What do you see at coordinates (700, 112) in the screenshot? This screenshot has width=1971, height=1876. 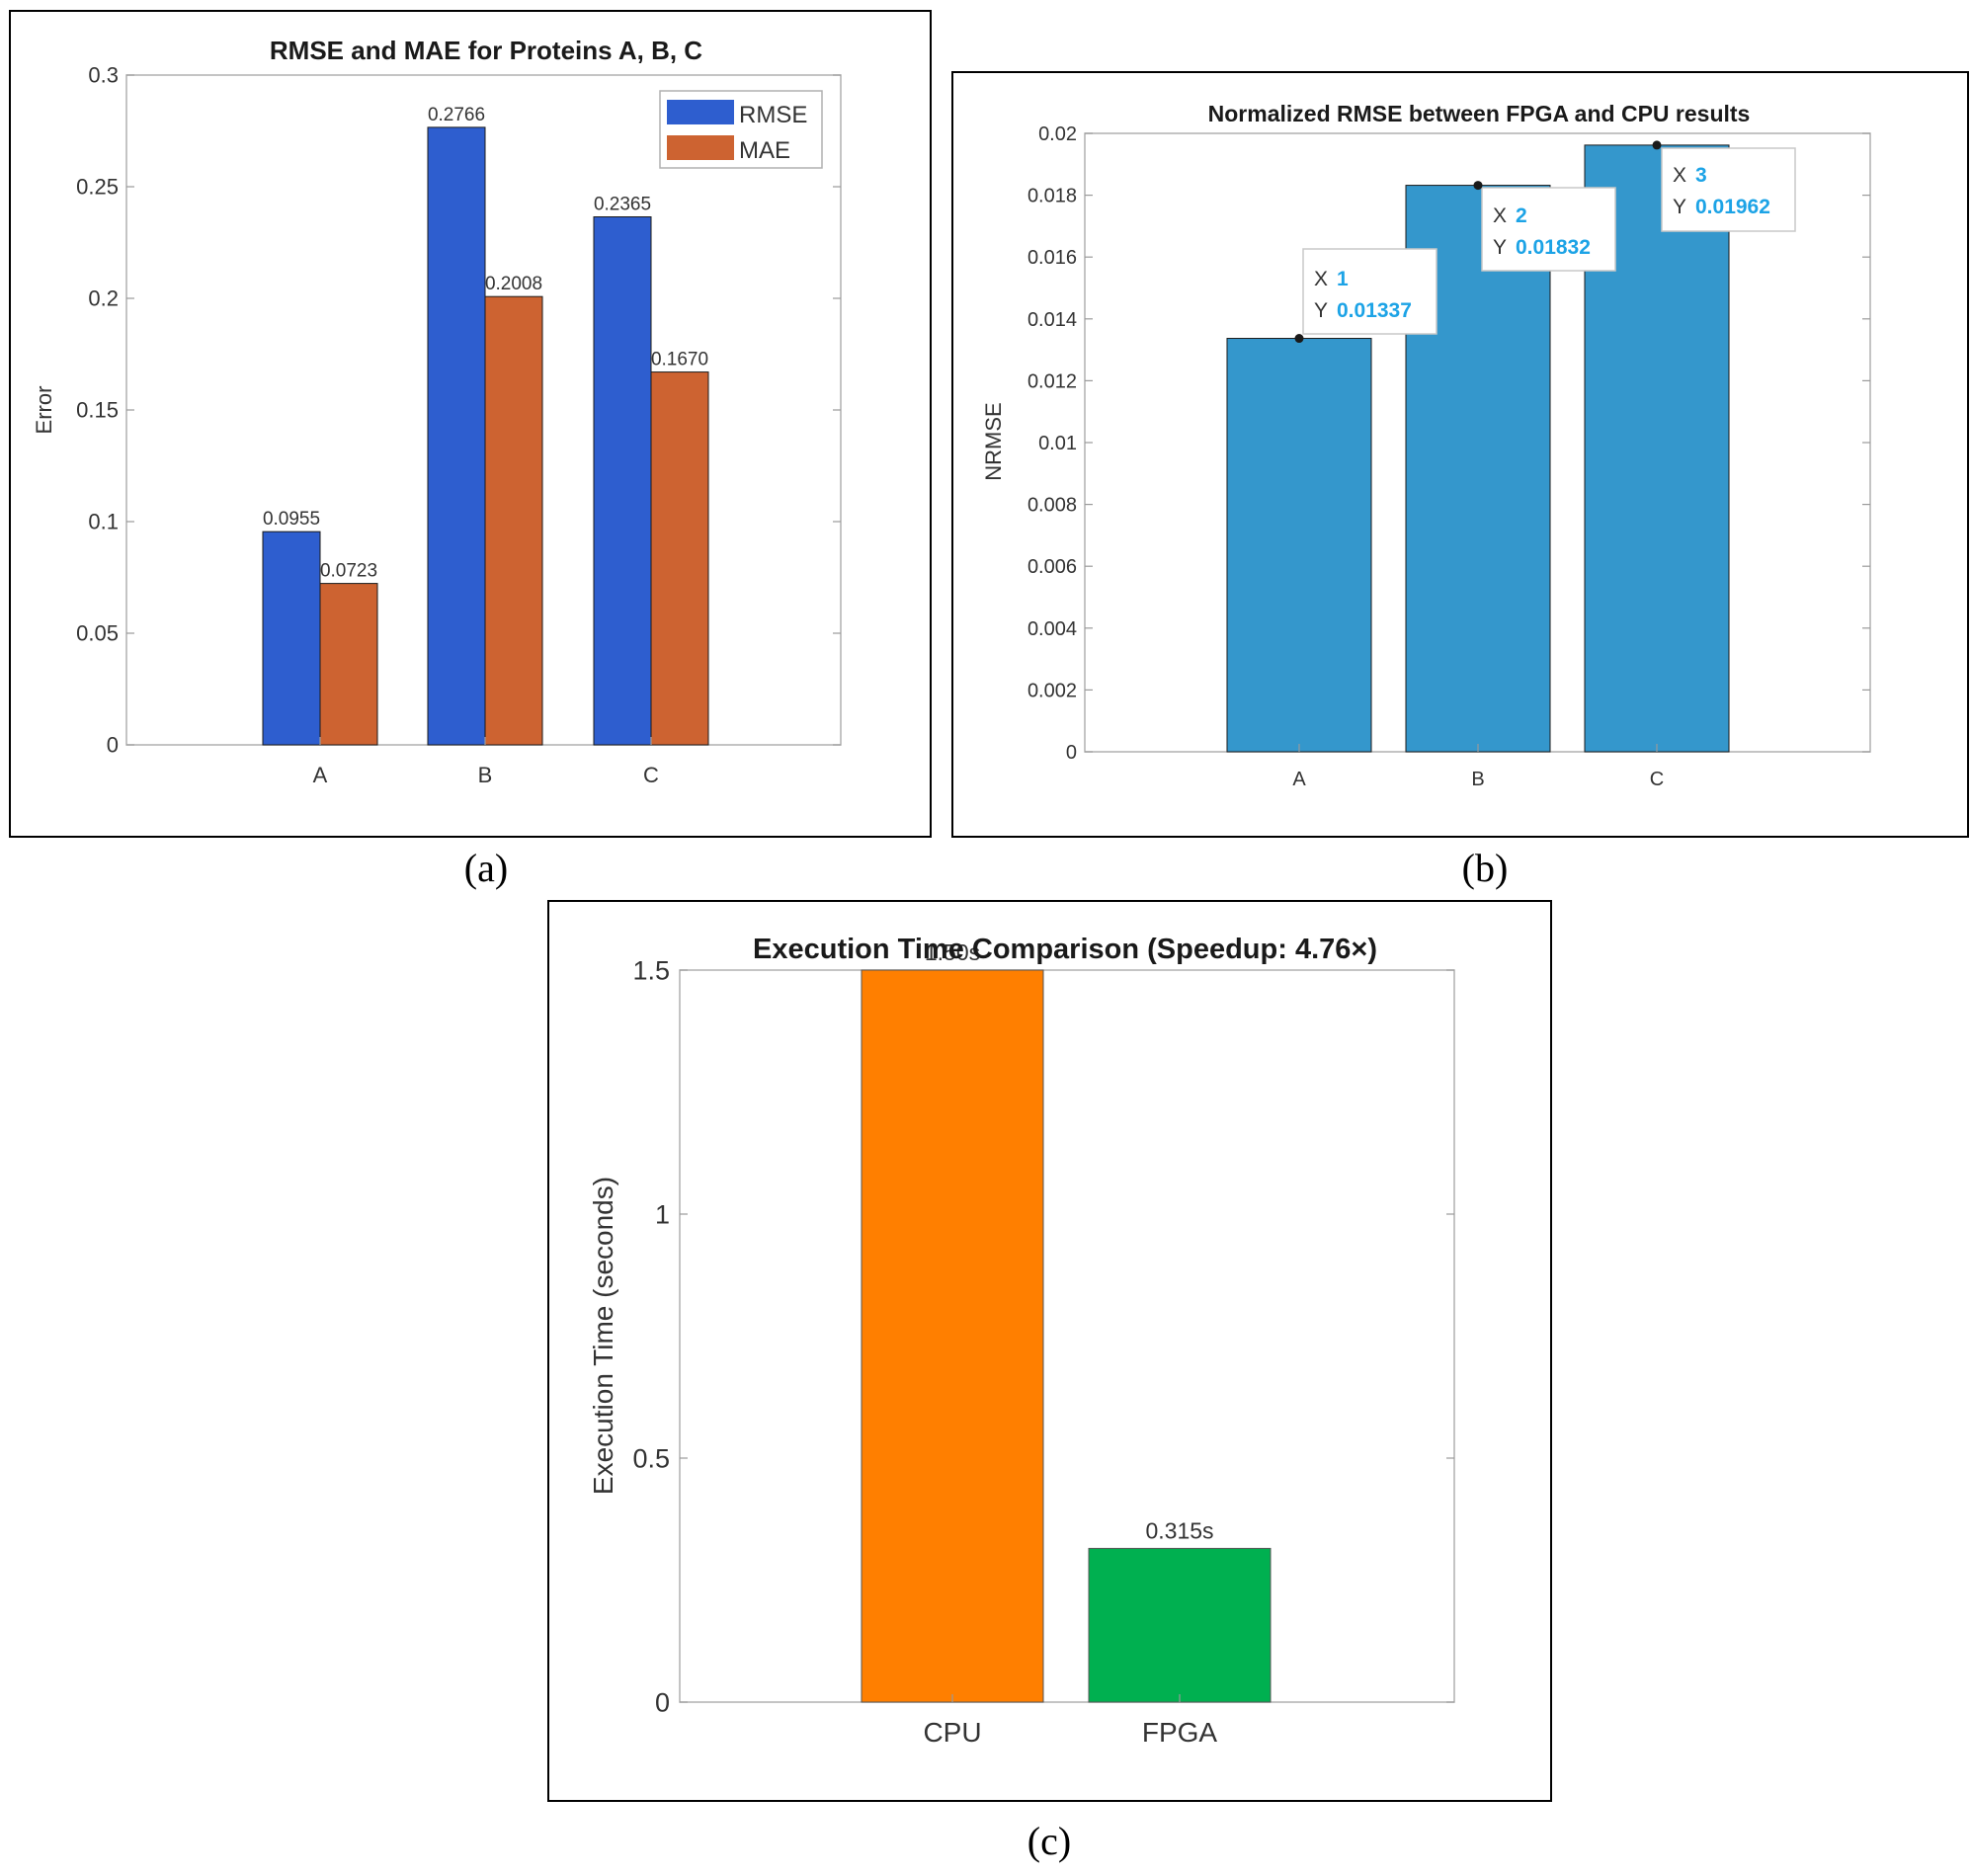 I see `legend-swatch-rmse` at bounding box center [700, 112].